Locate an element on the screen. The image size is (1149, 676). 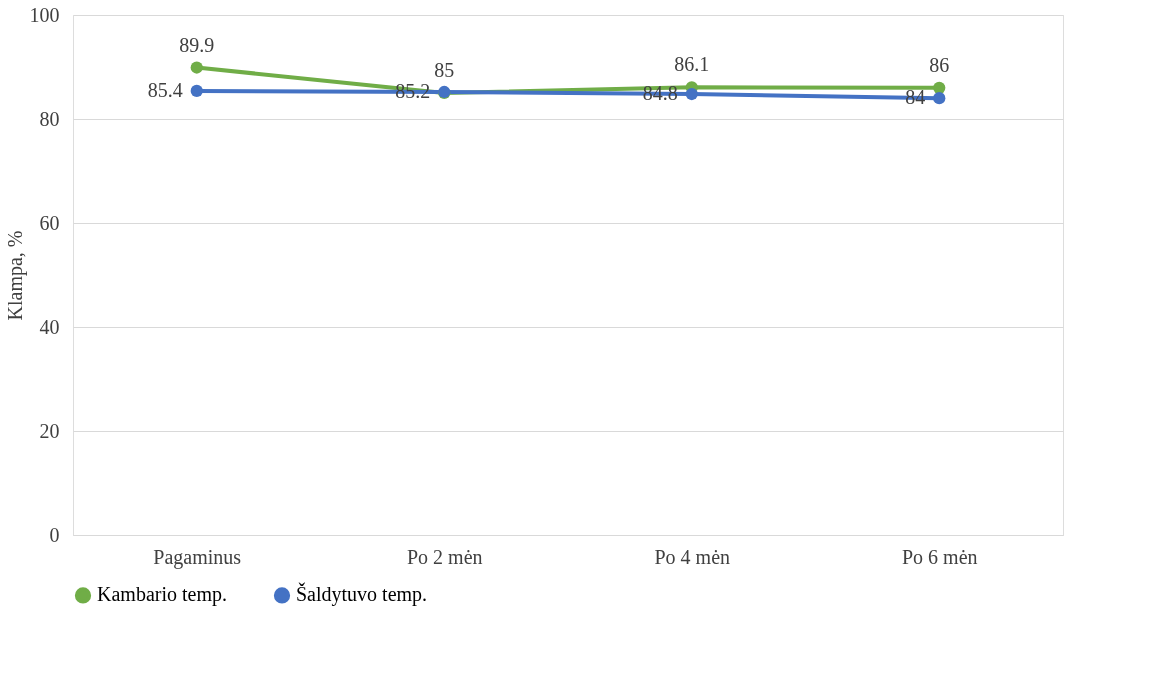
y-tick-label: 100 is located at coordinates (44, 14).